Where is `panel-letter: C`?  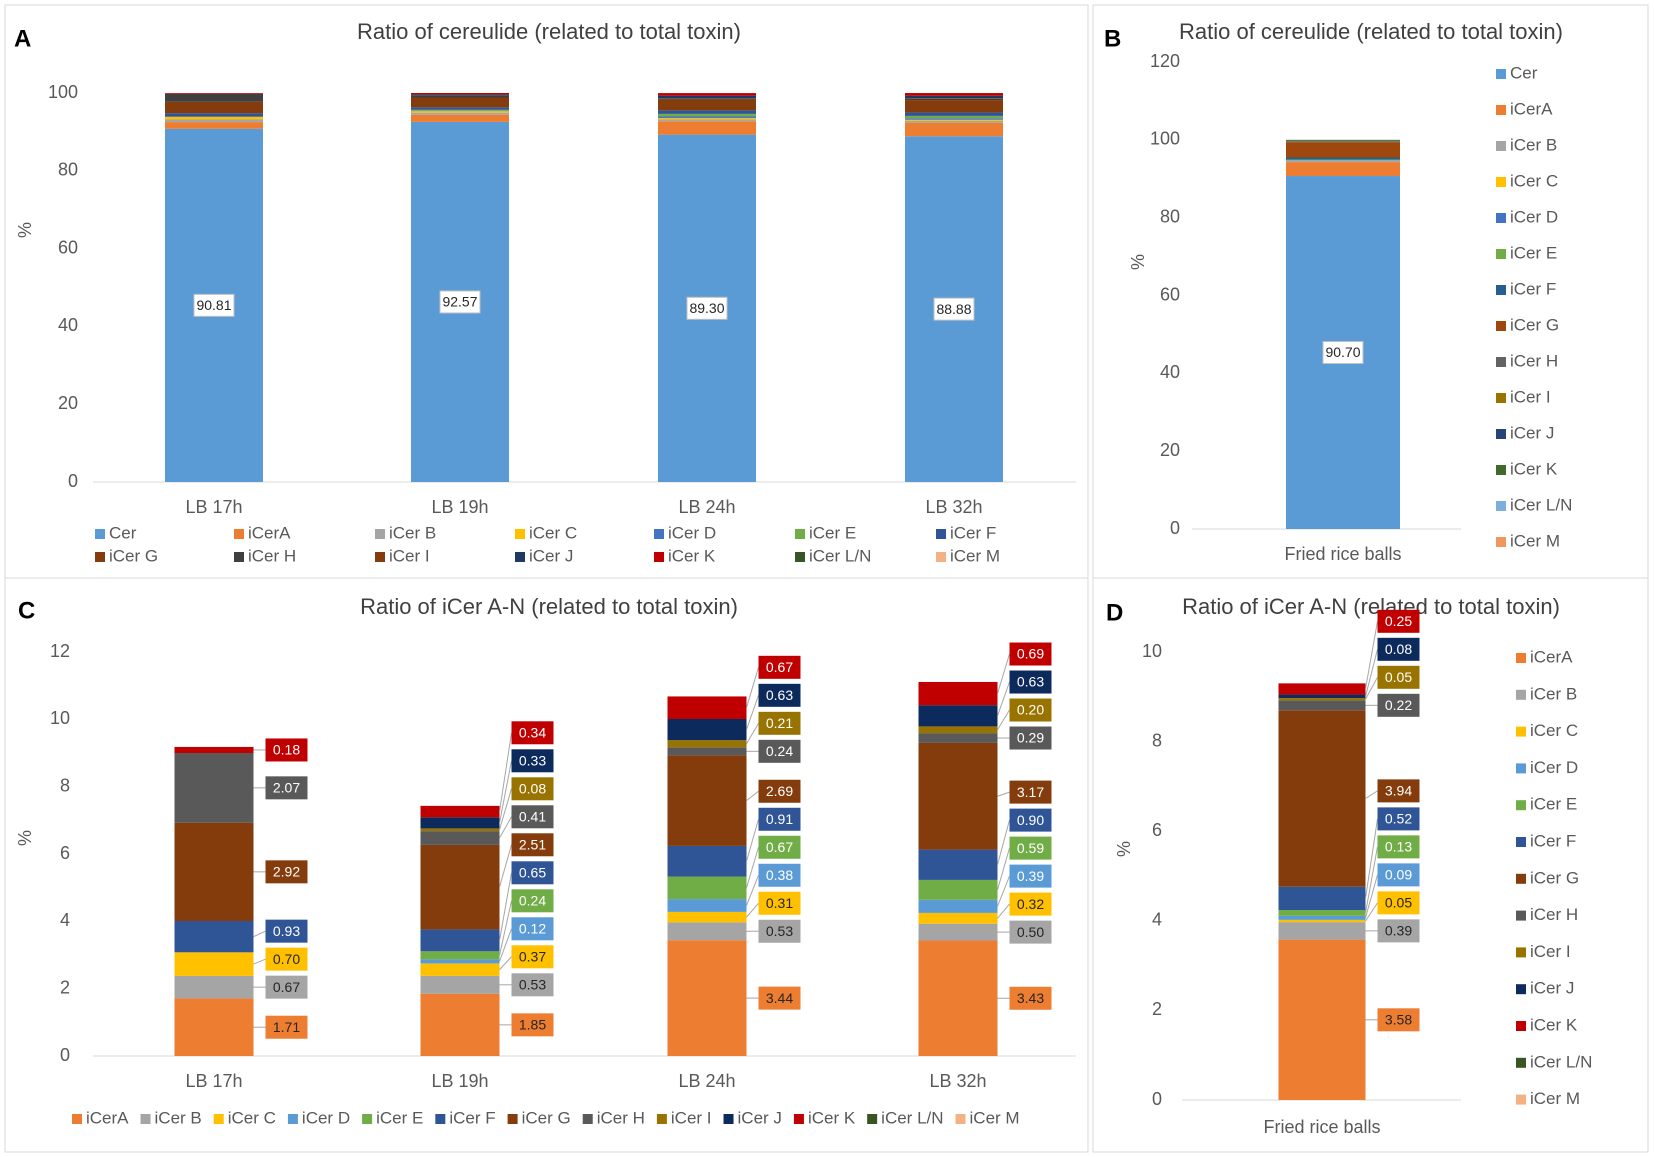
panel-letter: C is located at coordinates (26, 610).